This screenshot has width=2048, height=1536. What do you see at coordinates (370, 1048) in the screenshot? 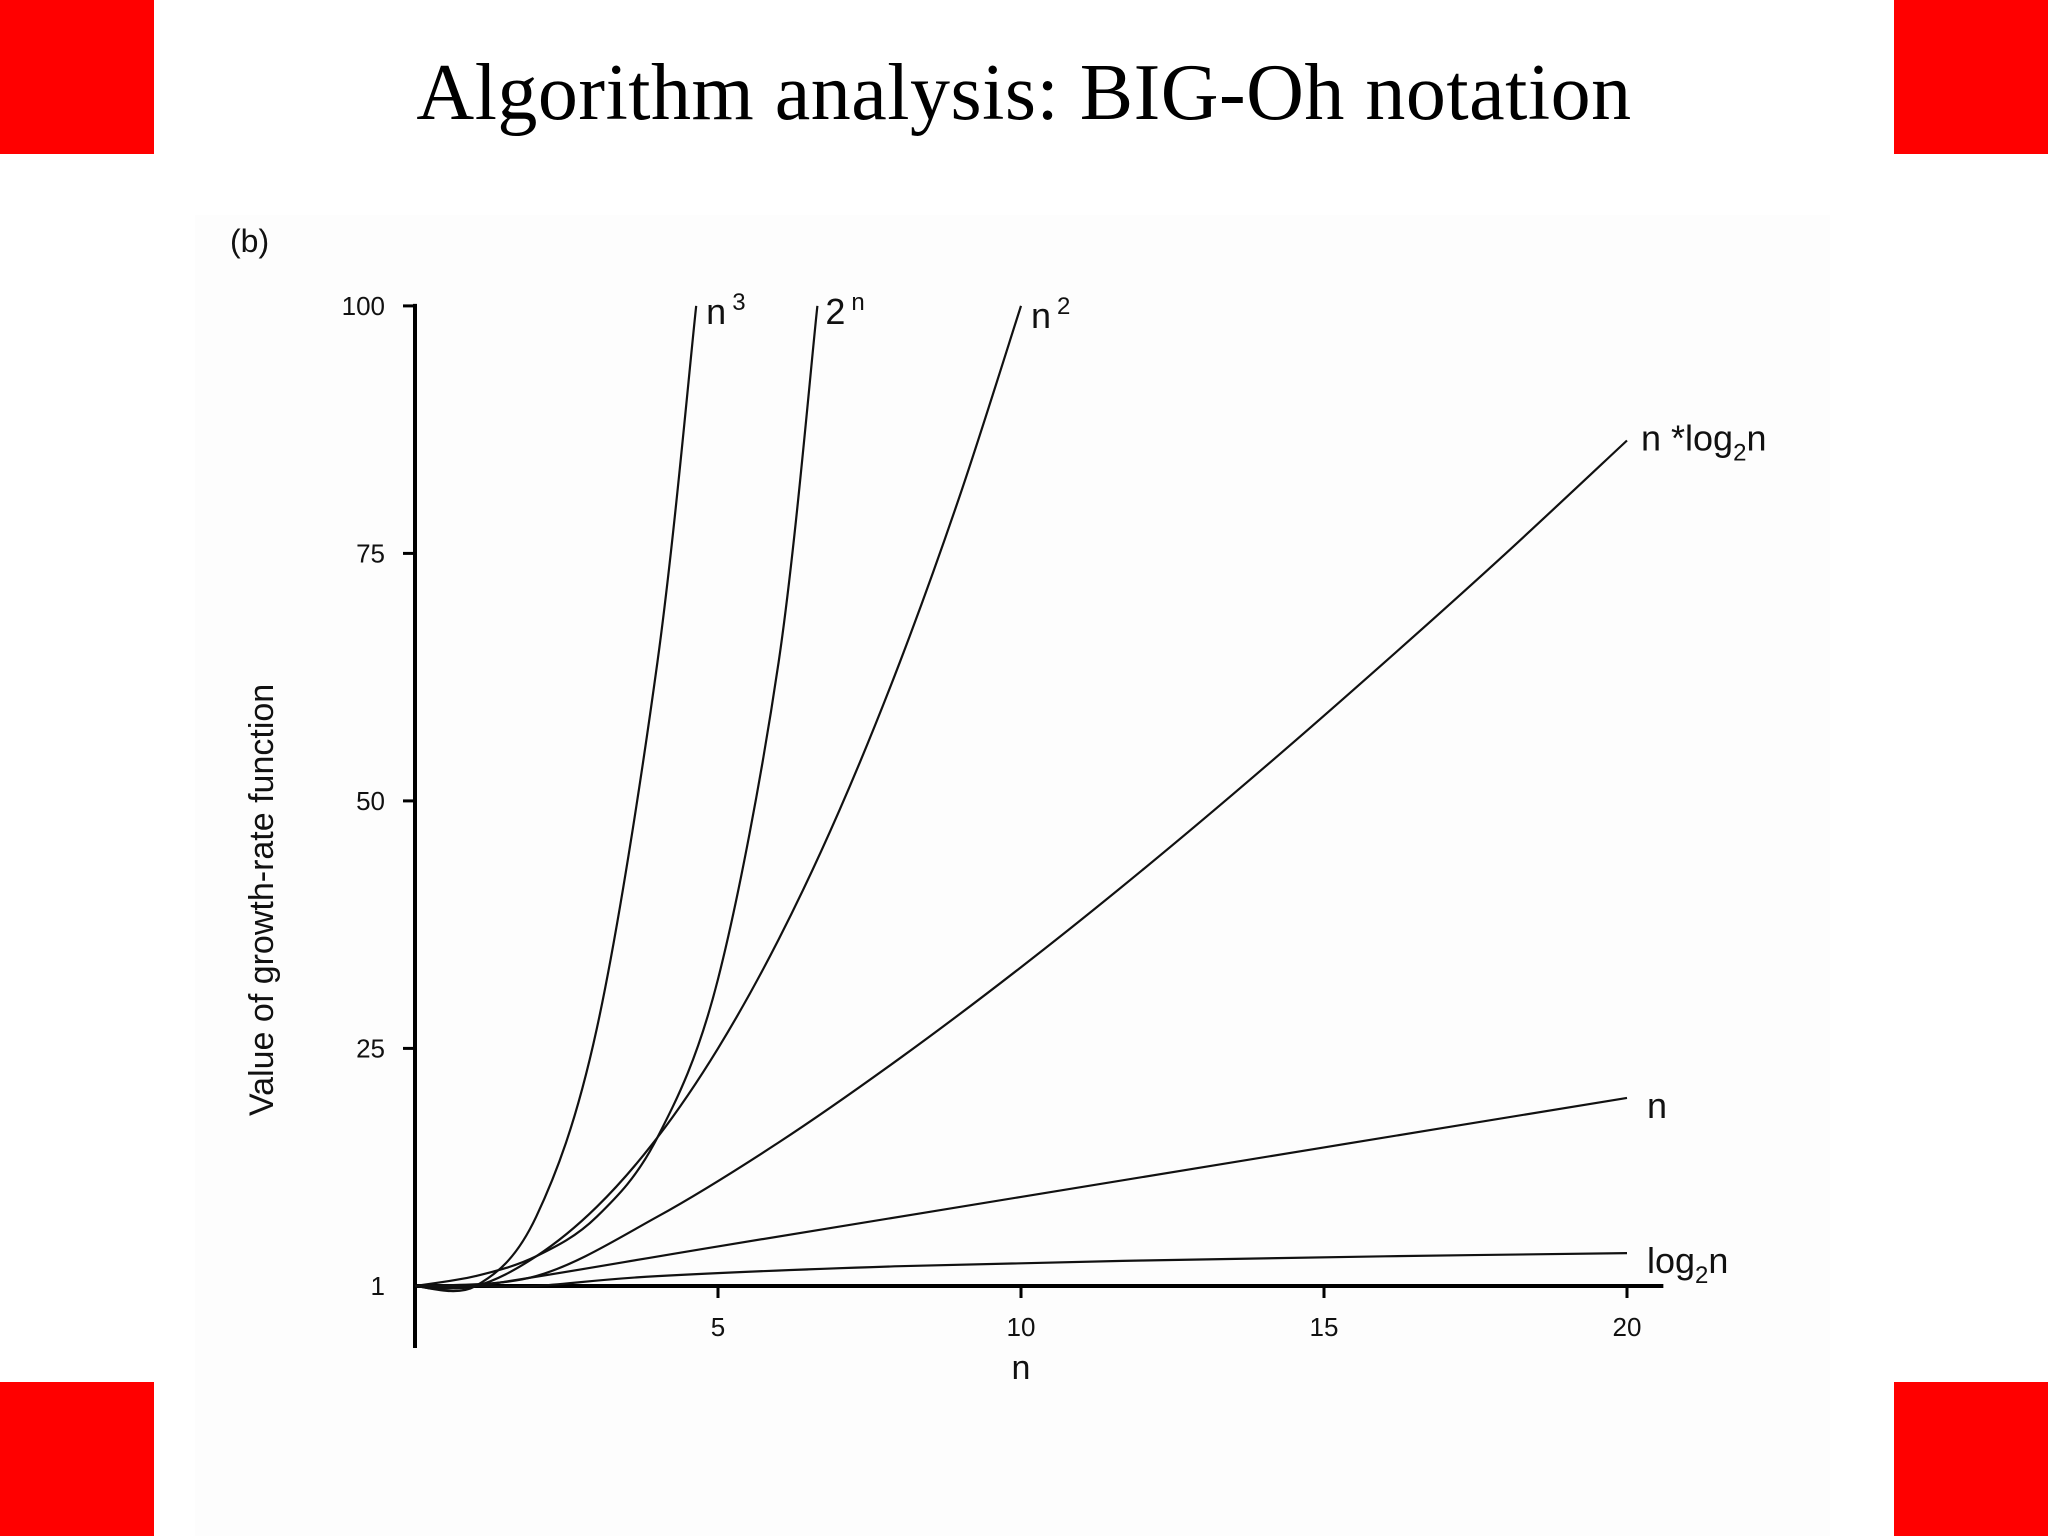
I see `y-tick-label: 25` at bounding box center [370, 1048].